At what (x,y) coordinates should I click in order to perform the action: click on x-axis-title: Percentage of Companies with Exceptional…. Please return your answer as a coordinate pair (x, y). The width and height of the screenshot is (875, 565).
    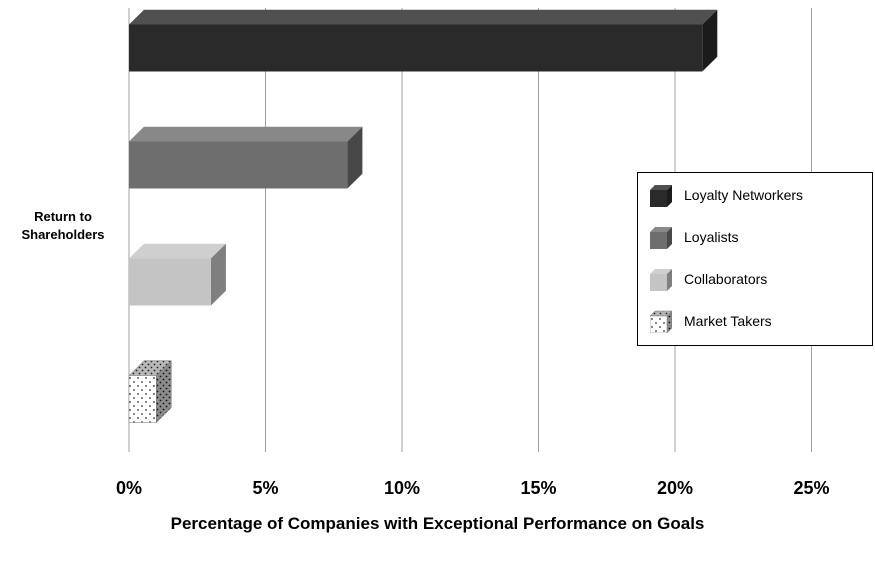
    Looking at the image, I should click on (437, 523).